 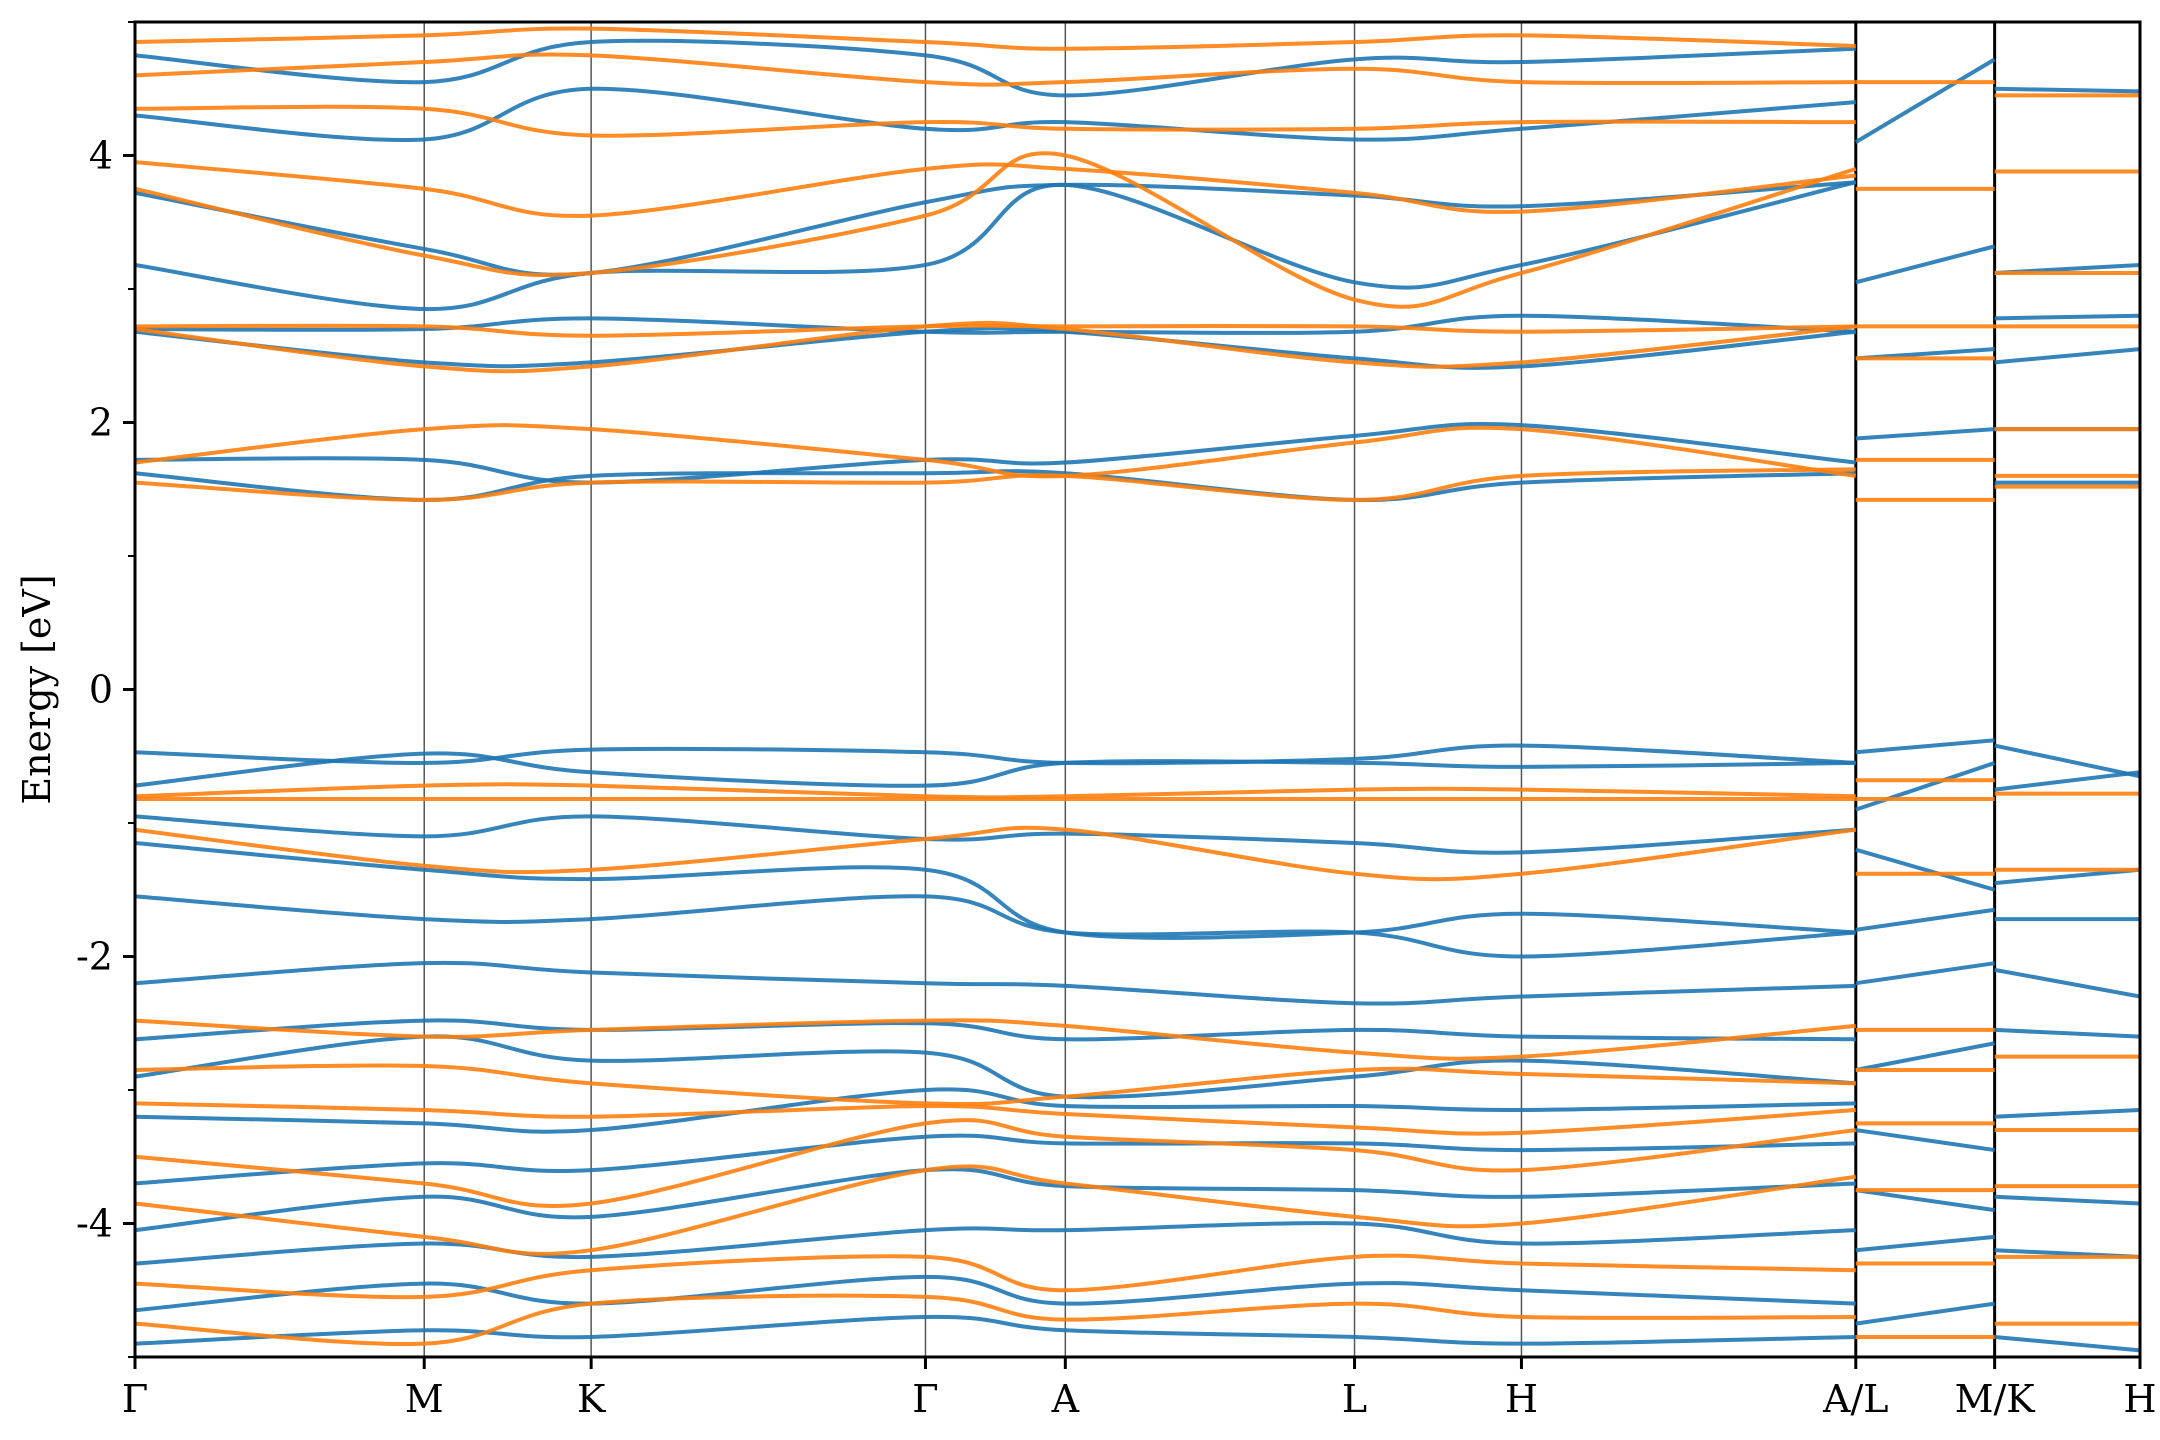 I want to click on y-tick-label: 0, so click(x=101, y=690).